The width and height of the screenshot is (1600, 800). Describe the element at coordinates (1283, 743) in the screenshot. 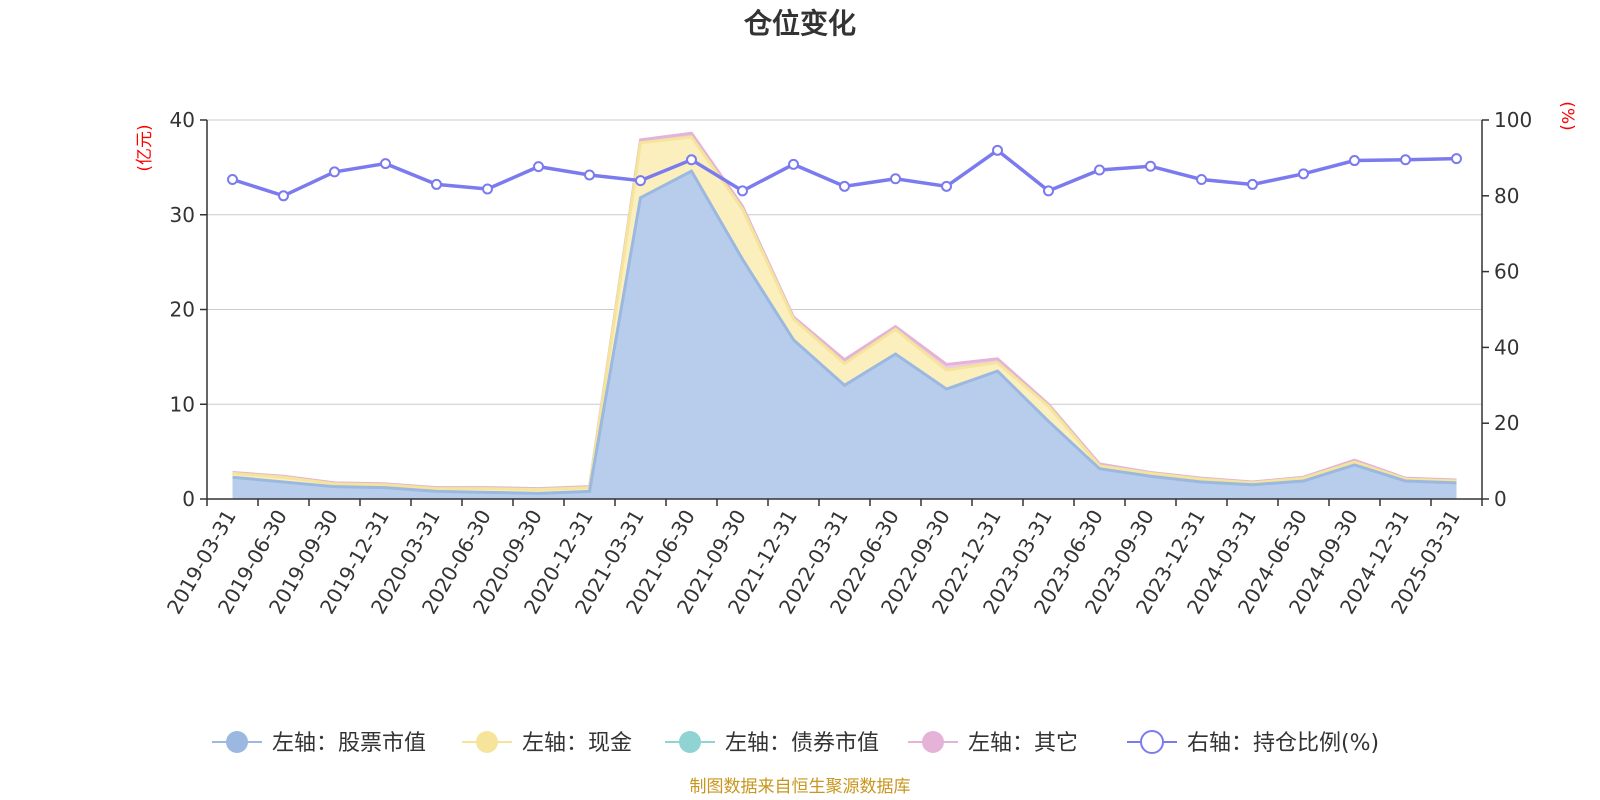

I see `legend-label: 右轴：持仓比例(%)` at that location.